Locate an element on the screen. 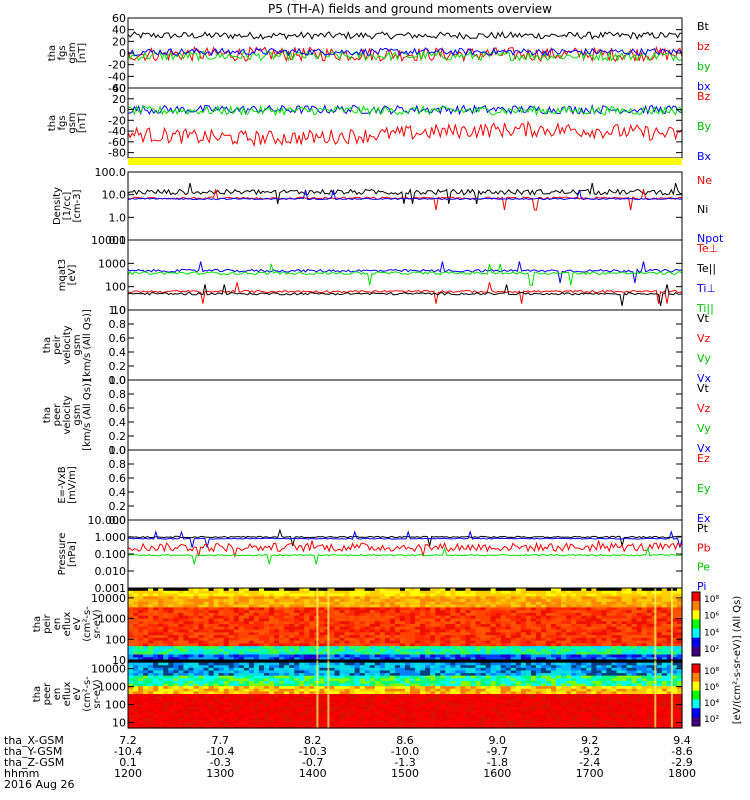 The image size is (750, 800). legend-entry-fgs_dsl: Bz is located at coordinates (704, 96).